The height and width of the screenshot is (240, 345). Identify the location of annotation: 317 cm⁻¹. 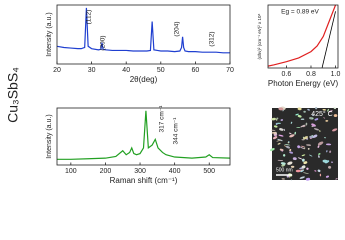
(162, 119).